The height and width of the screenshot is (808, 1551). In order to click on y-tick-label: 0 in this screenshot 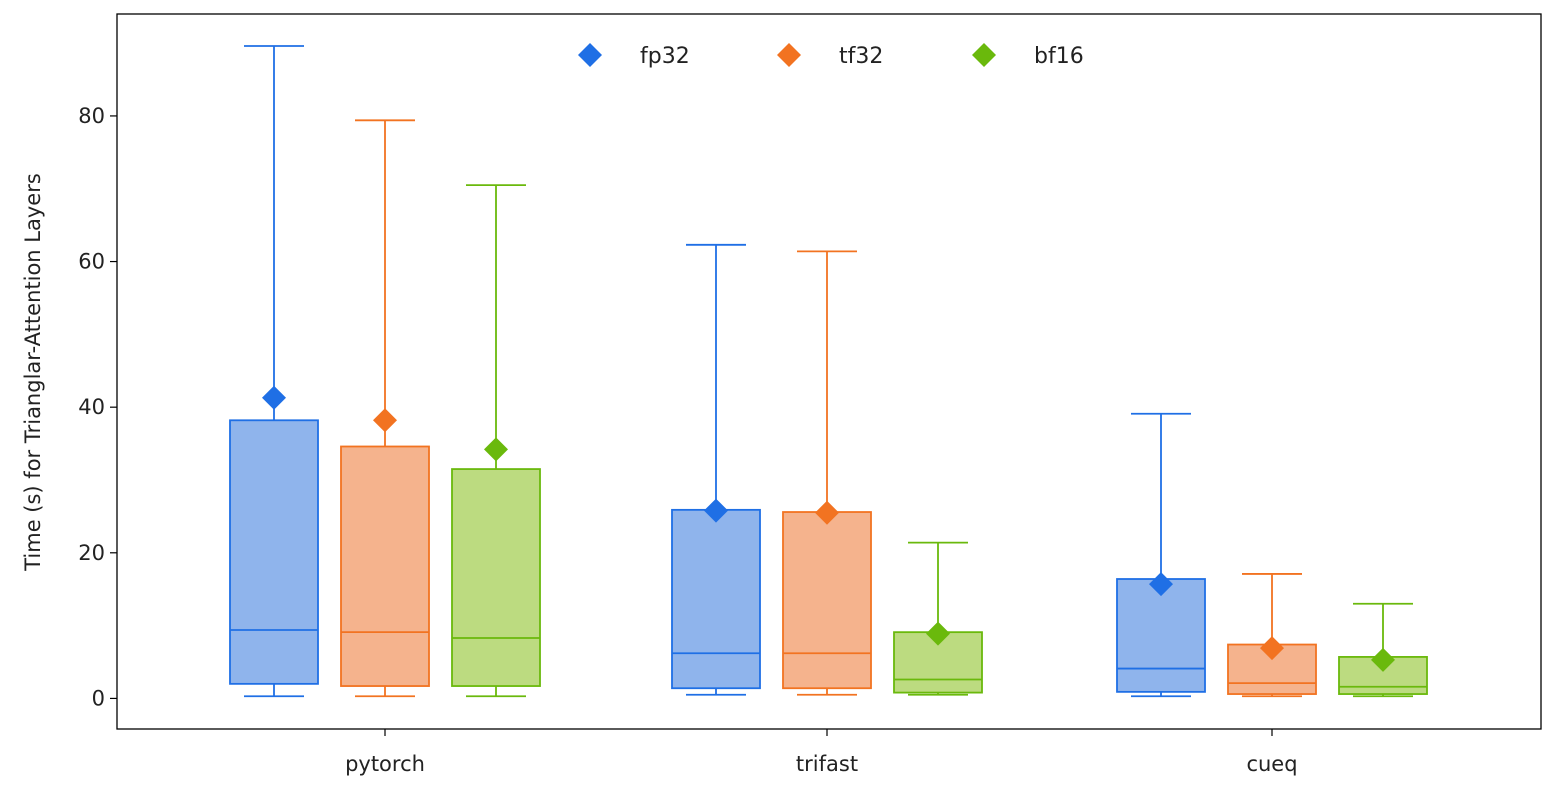, I will do `click(98, 698)`.